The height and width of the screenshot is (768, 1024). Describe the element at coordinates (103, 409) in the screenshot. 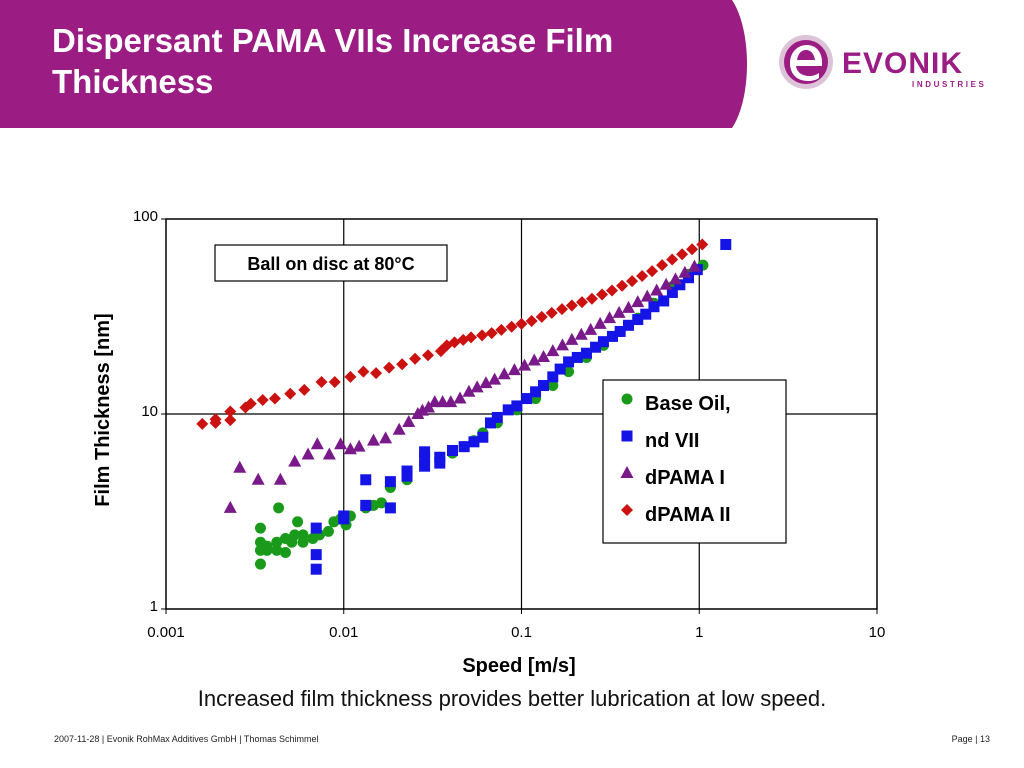

I see `y-axis-title: Film Thickness [nm]` at that location.